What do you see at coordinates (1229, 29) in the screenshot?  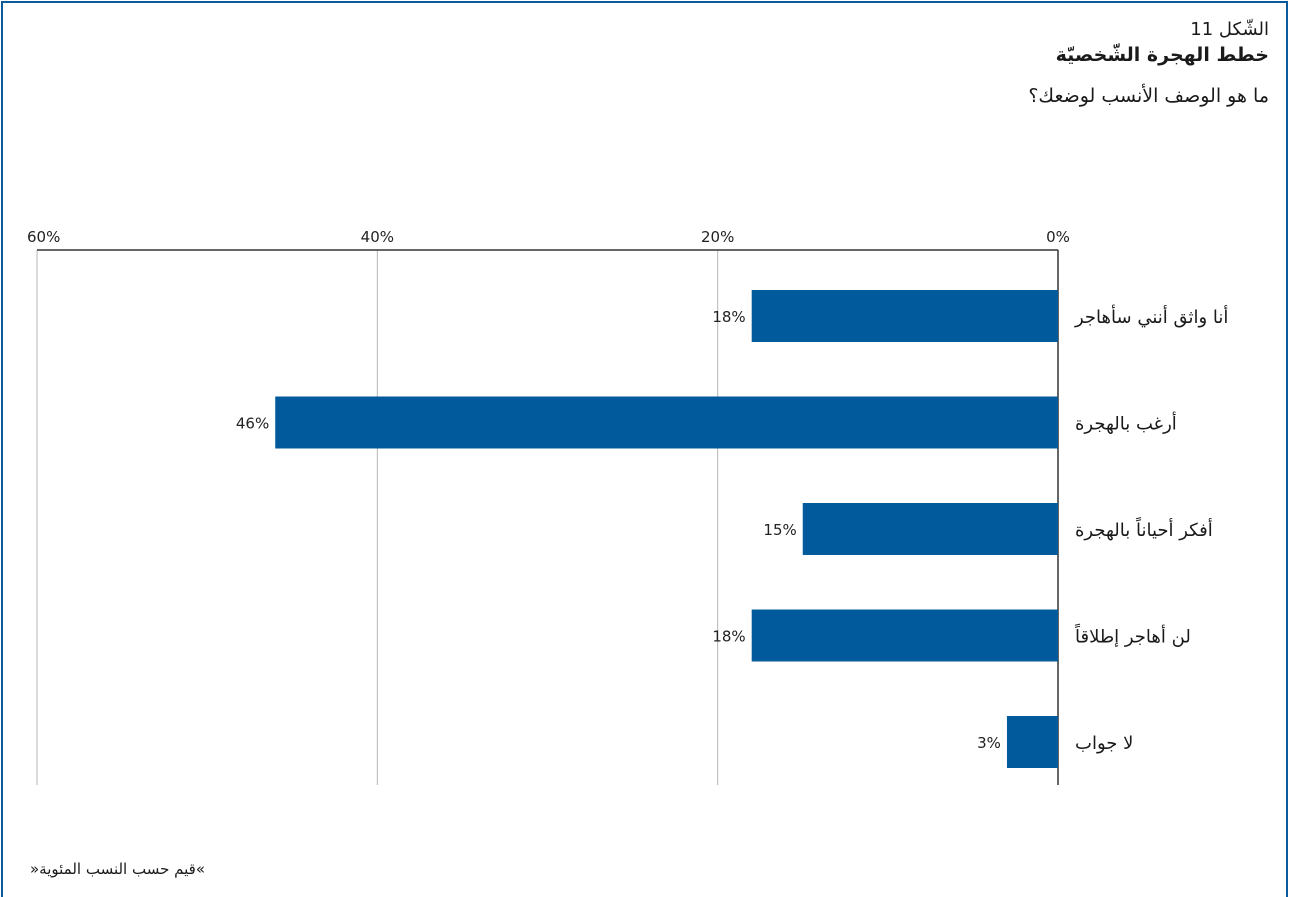 I see `figure-label: الشّكل 11` at bounding box center [1229, 29].